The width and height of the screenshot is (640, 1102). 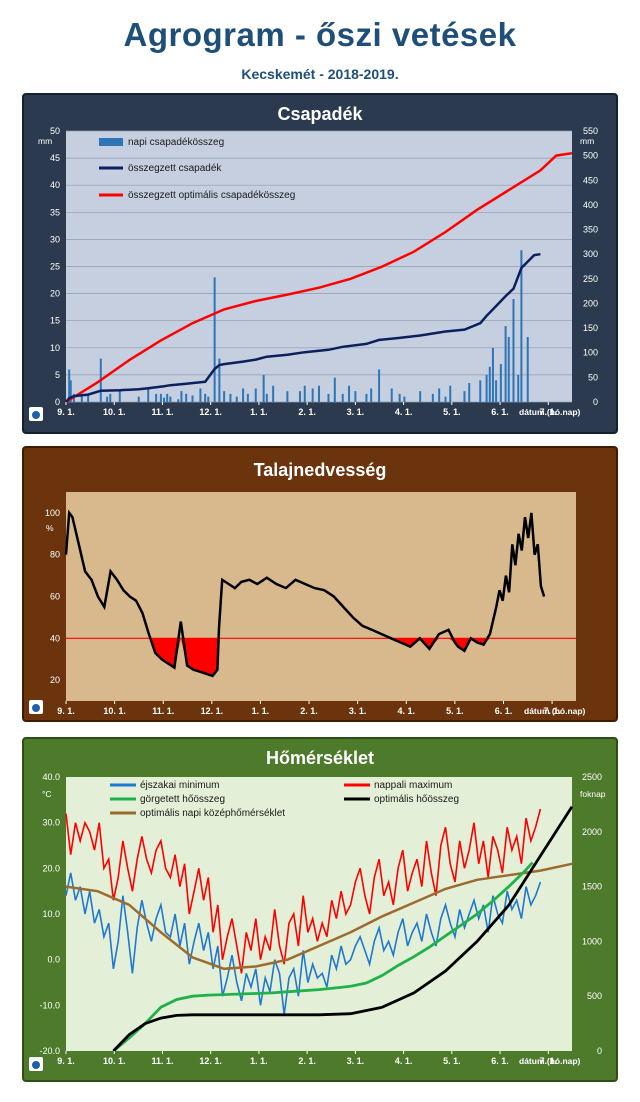 I want to click on y-tick-label: -10.0, so click(x=49, y=1005).